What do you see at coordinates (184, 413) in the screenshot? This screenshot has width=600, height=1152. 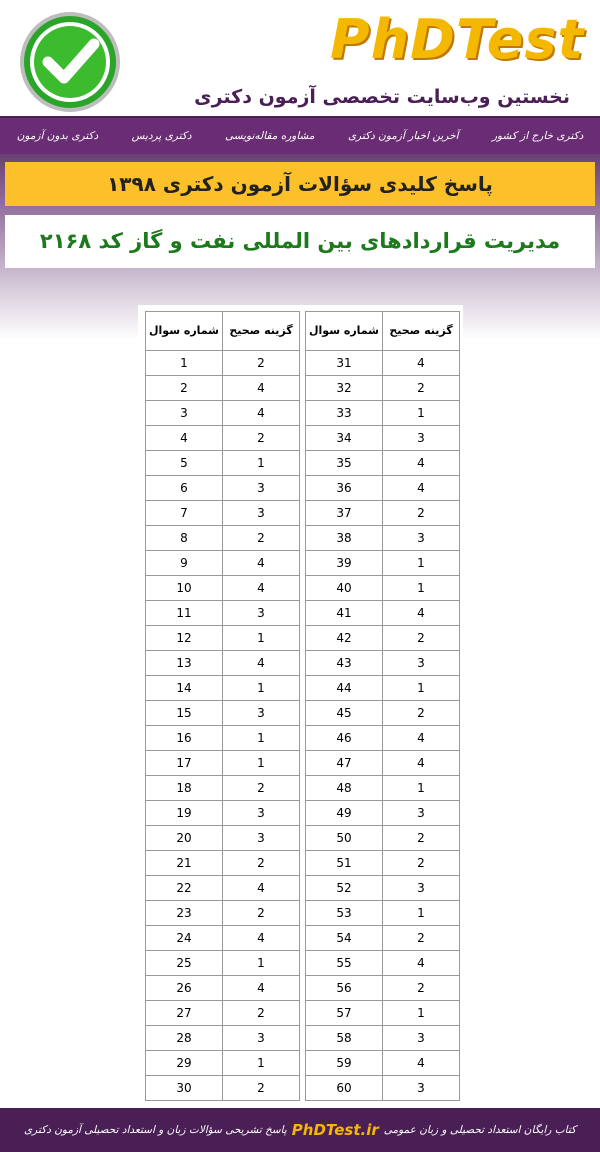 I see `question-number: 3` at bounding box center [184, 413].